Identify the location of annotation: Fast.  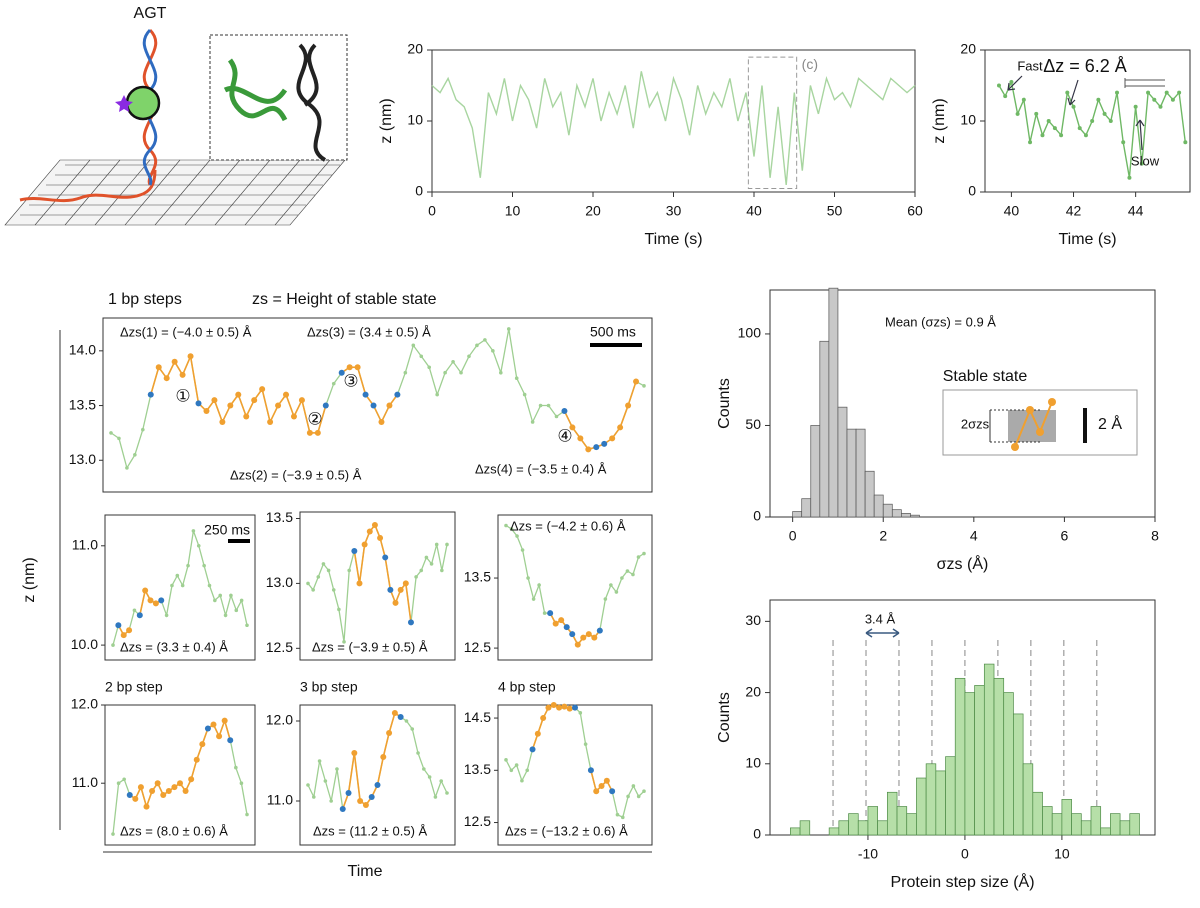
(1030, 65).